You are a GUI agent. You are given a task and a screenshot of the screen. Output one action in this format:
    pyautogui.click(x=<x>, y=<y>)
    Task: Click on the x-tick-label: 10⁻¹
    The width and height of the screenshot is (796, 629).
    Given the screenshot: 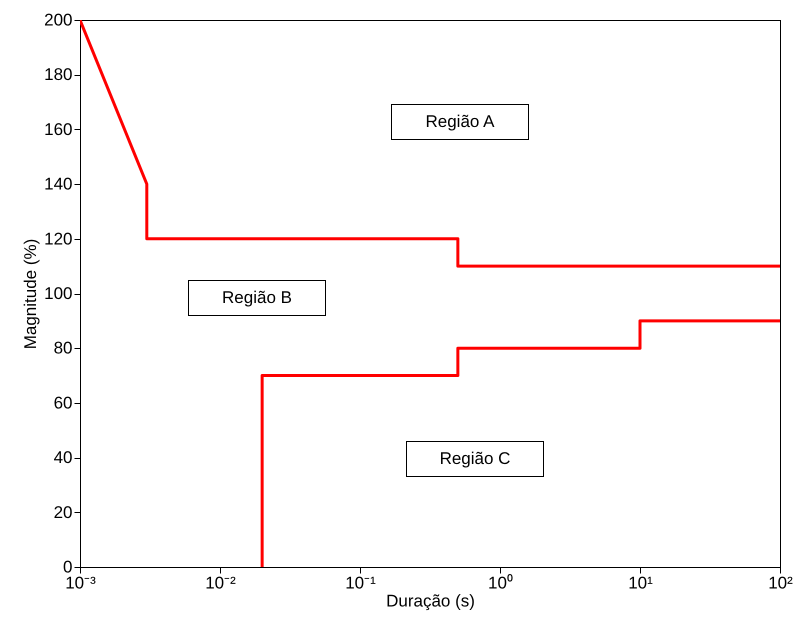 What is the action you would take?
    pyautogui.click(x=360, y=583)
    